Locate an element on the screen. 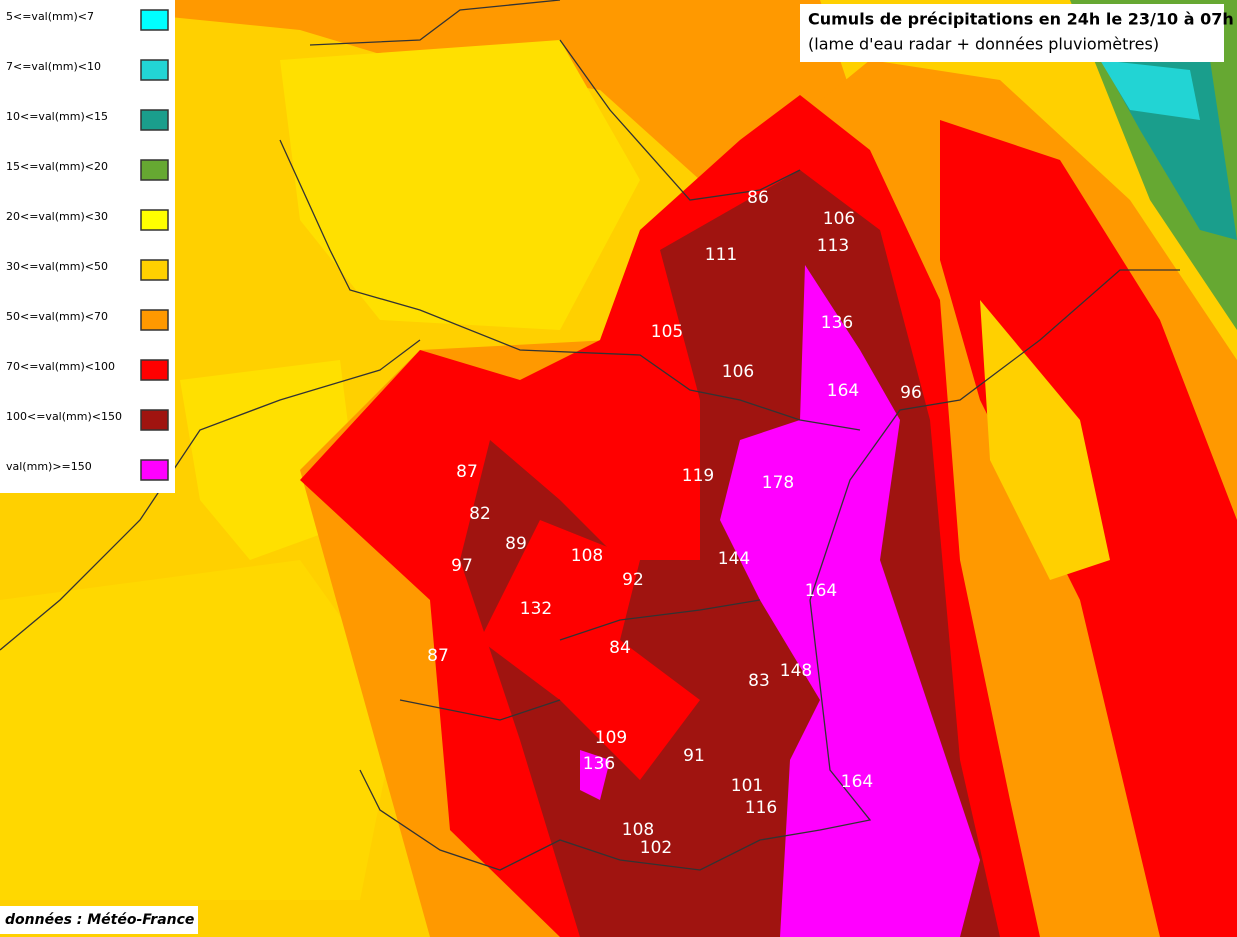 This screenshot has width=1237, height=937. legend-label: 10<=val(mm)<15 is located at coordinates (57, 116).